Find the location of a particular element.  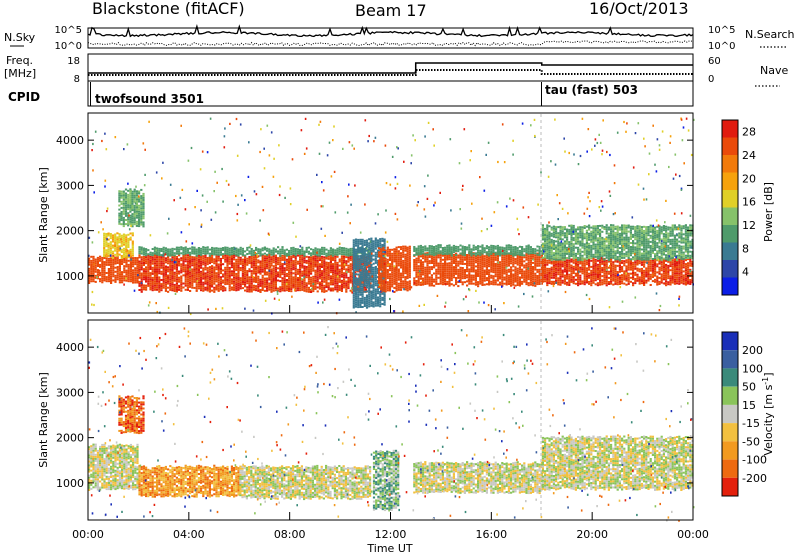

freq-trace is located at coordinates (390, 68).